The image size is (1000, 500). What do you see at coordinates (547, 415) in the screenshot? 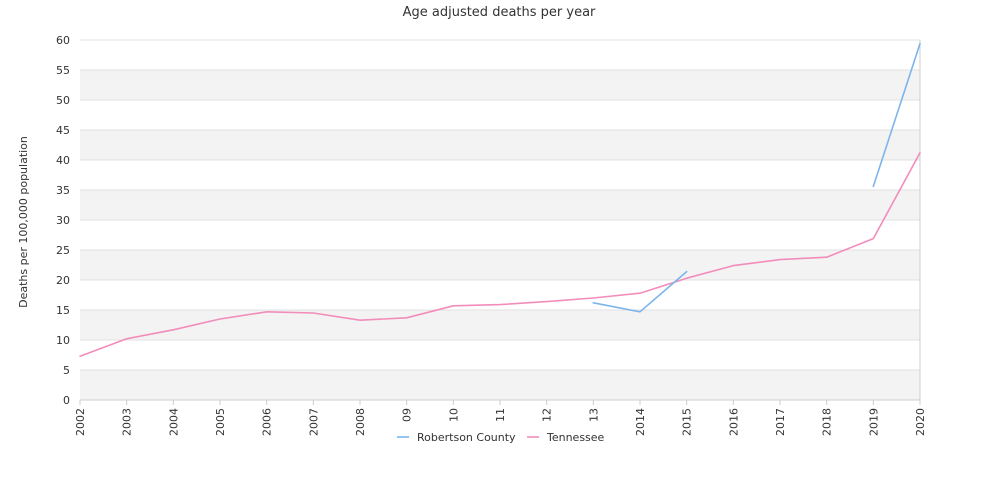
I see `x-tick-label: 12` at bounding box center [547, 415].